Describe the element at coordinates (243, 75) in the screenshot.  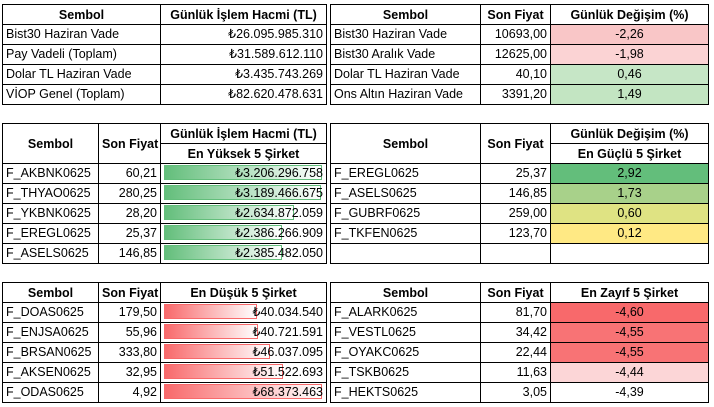
I see `cell-content: ₺3.435.743.269` at that location.